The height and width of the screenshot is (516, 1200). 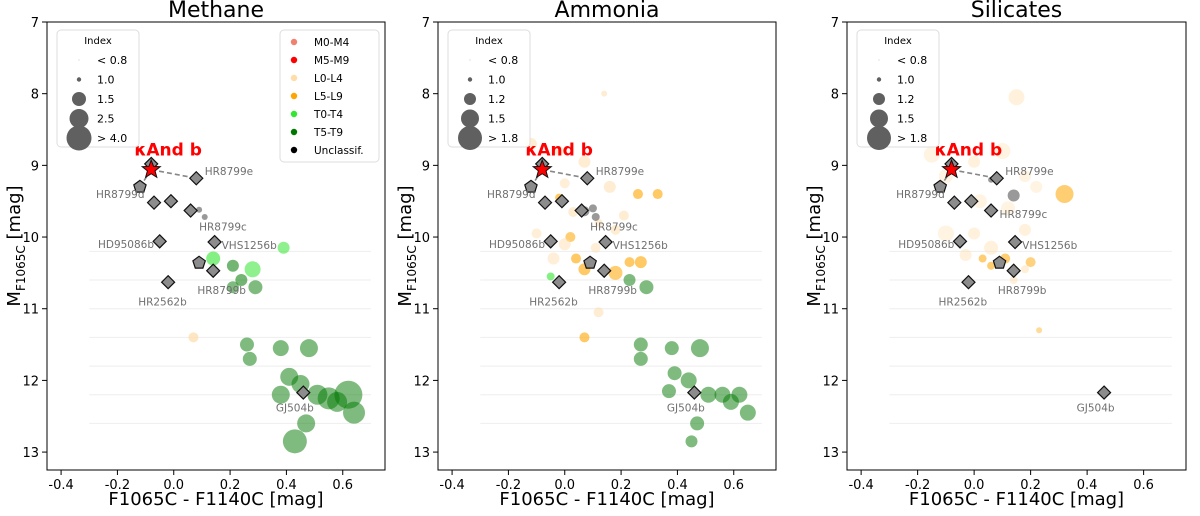 What do you see at coordinates (174, 174) in the screenshot?
I see `connector-line` at bounding box center [174, 174].